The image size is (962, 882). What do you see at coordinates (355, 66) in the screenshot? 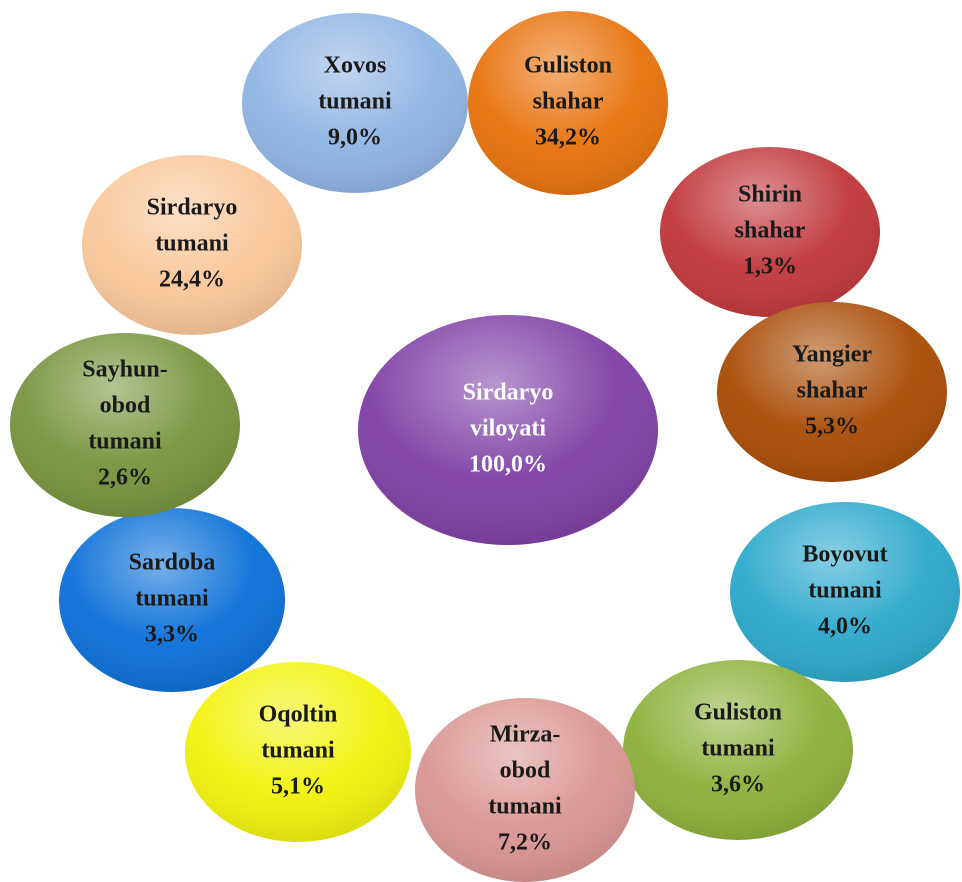
I see `node-label: Xovos` at bounding box center [355, 66].